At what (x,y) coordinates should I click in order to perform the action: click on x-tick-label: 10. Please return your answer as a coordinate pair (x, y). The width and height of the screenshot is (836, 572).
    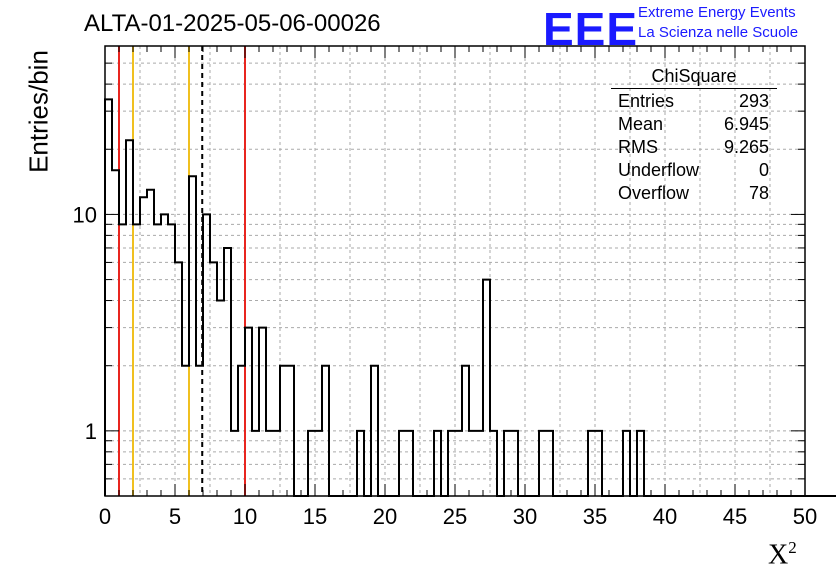
    Looking at the image, I should click on (245, 516).